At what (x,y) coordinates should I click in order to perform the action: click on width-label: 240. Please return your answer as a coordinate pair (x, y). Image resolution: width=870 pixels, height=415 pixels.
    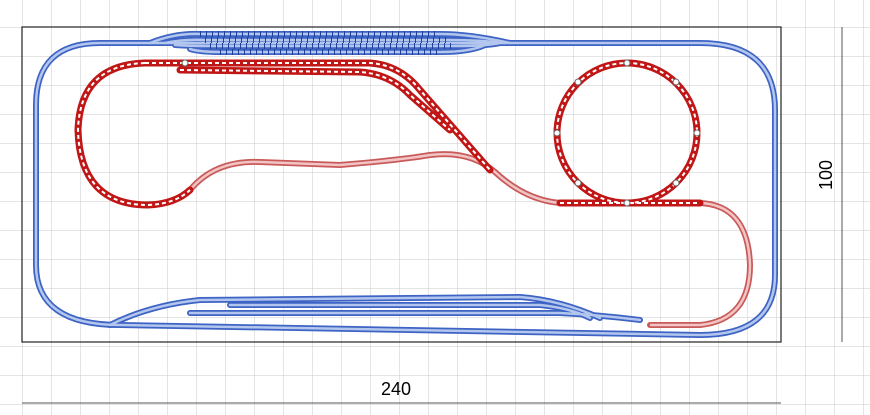
    Looking at the image, I should click on (396, 389).